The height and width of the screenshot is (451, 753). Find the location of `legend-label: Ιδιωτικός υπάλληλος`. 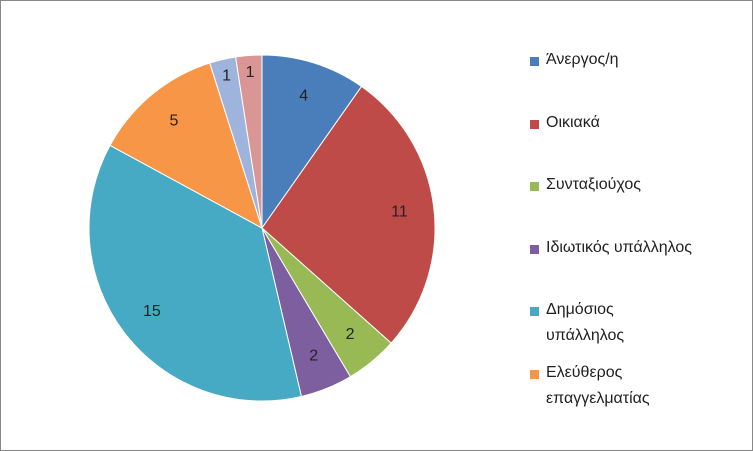

legend-label: Ιδιωτικός υπάλληλος is located at coordinates (619, 247).